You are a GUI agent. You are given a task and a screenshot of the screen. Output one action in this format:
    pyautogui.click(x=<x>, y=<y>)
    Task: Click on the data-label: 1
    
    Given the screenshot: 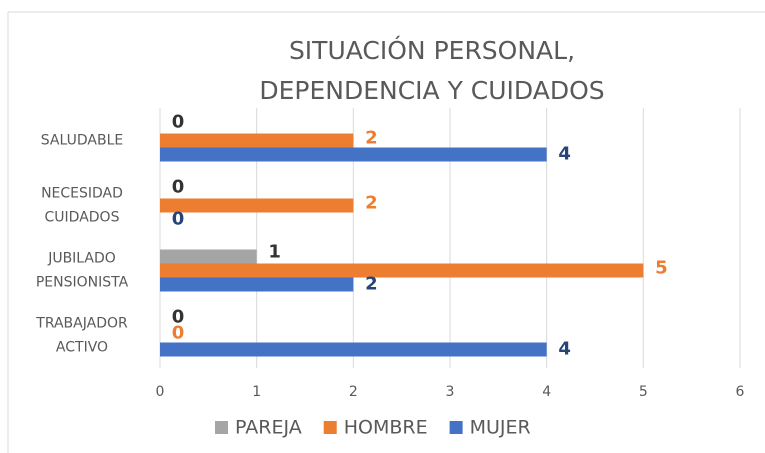 What is the action you would take?
    pyautogui.click(x=274, y=252)
    